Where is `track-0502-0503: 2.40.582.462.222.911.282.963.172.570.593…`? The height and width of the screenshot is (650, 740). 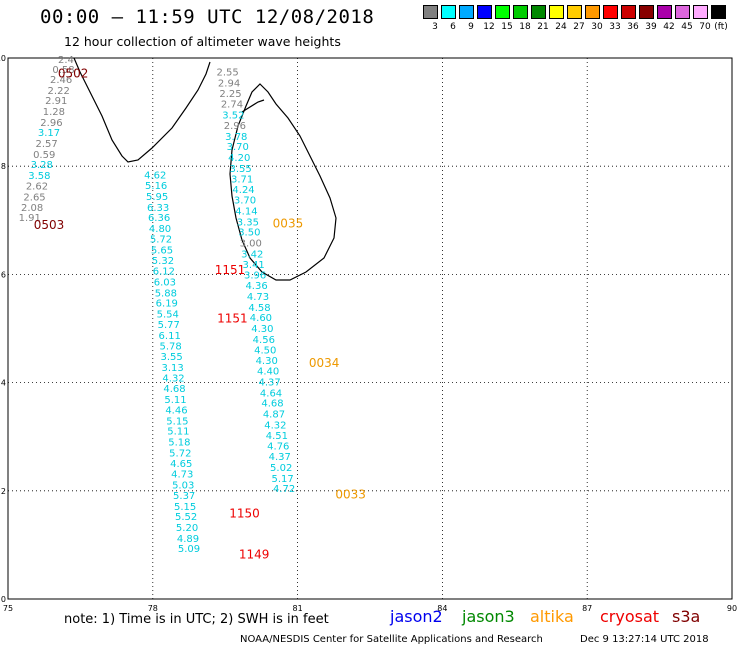 track-0502-0503: 2.40.582.462.222.911.282.963.172.570.593… is located at coordinates (47, 139).